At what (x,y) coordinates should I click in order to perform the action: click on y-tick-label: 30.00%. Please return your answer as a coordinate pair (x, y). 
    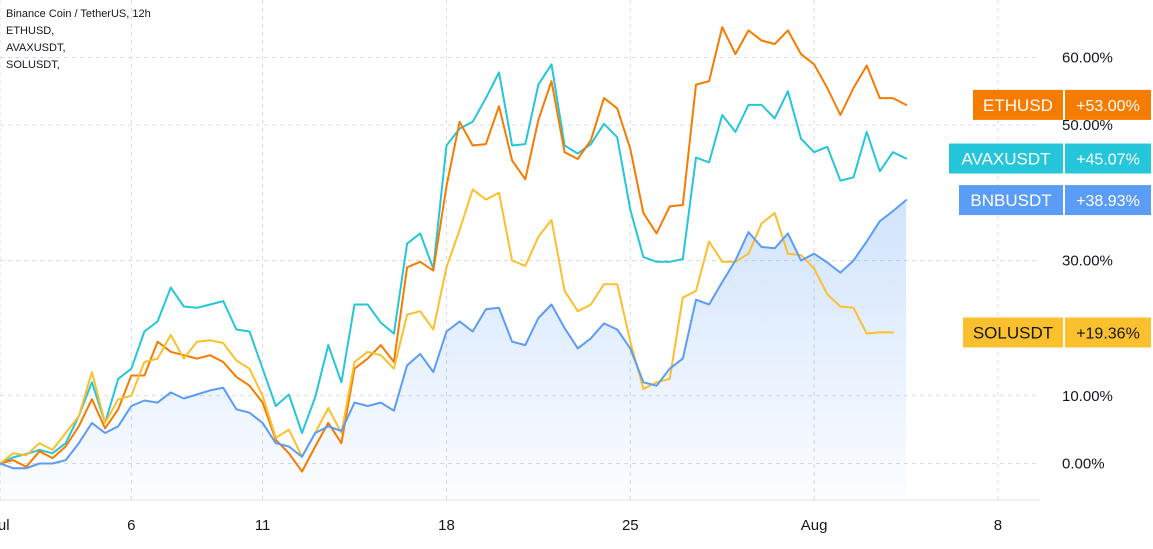
    Looking at the image, I should click on (1087, 260).